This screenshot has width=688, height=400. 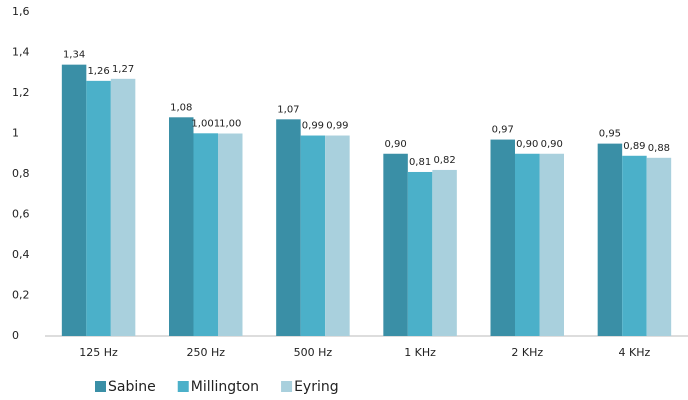 I want to click on y-tick-label: 1,4, so click(x=21, y=52).